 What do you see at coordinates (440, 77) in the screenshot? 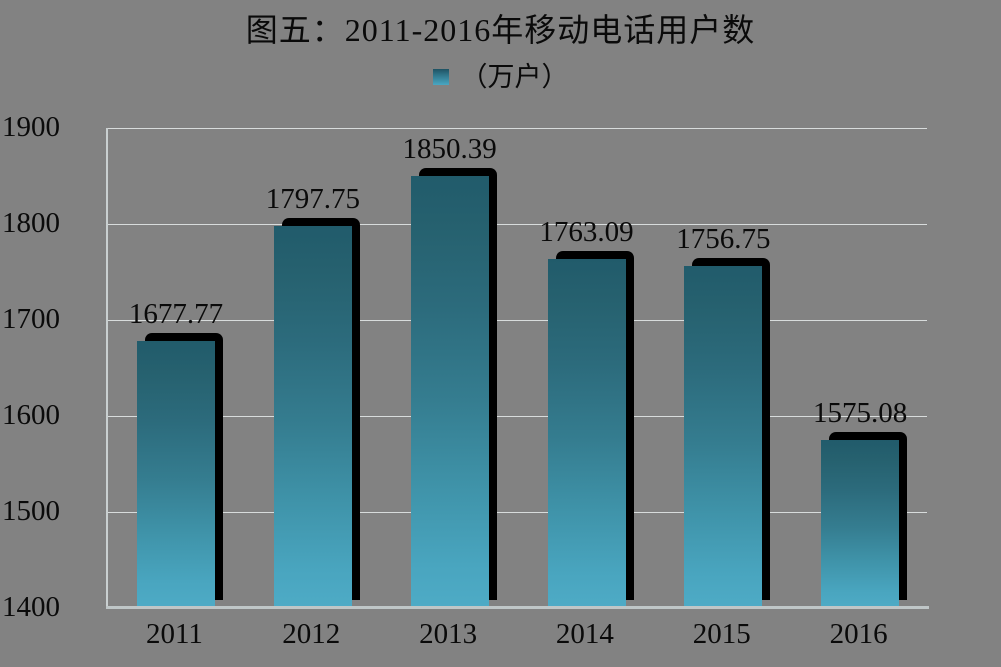
I see `legend-swatch-icon` at bounding box center [440, 77].